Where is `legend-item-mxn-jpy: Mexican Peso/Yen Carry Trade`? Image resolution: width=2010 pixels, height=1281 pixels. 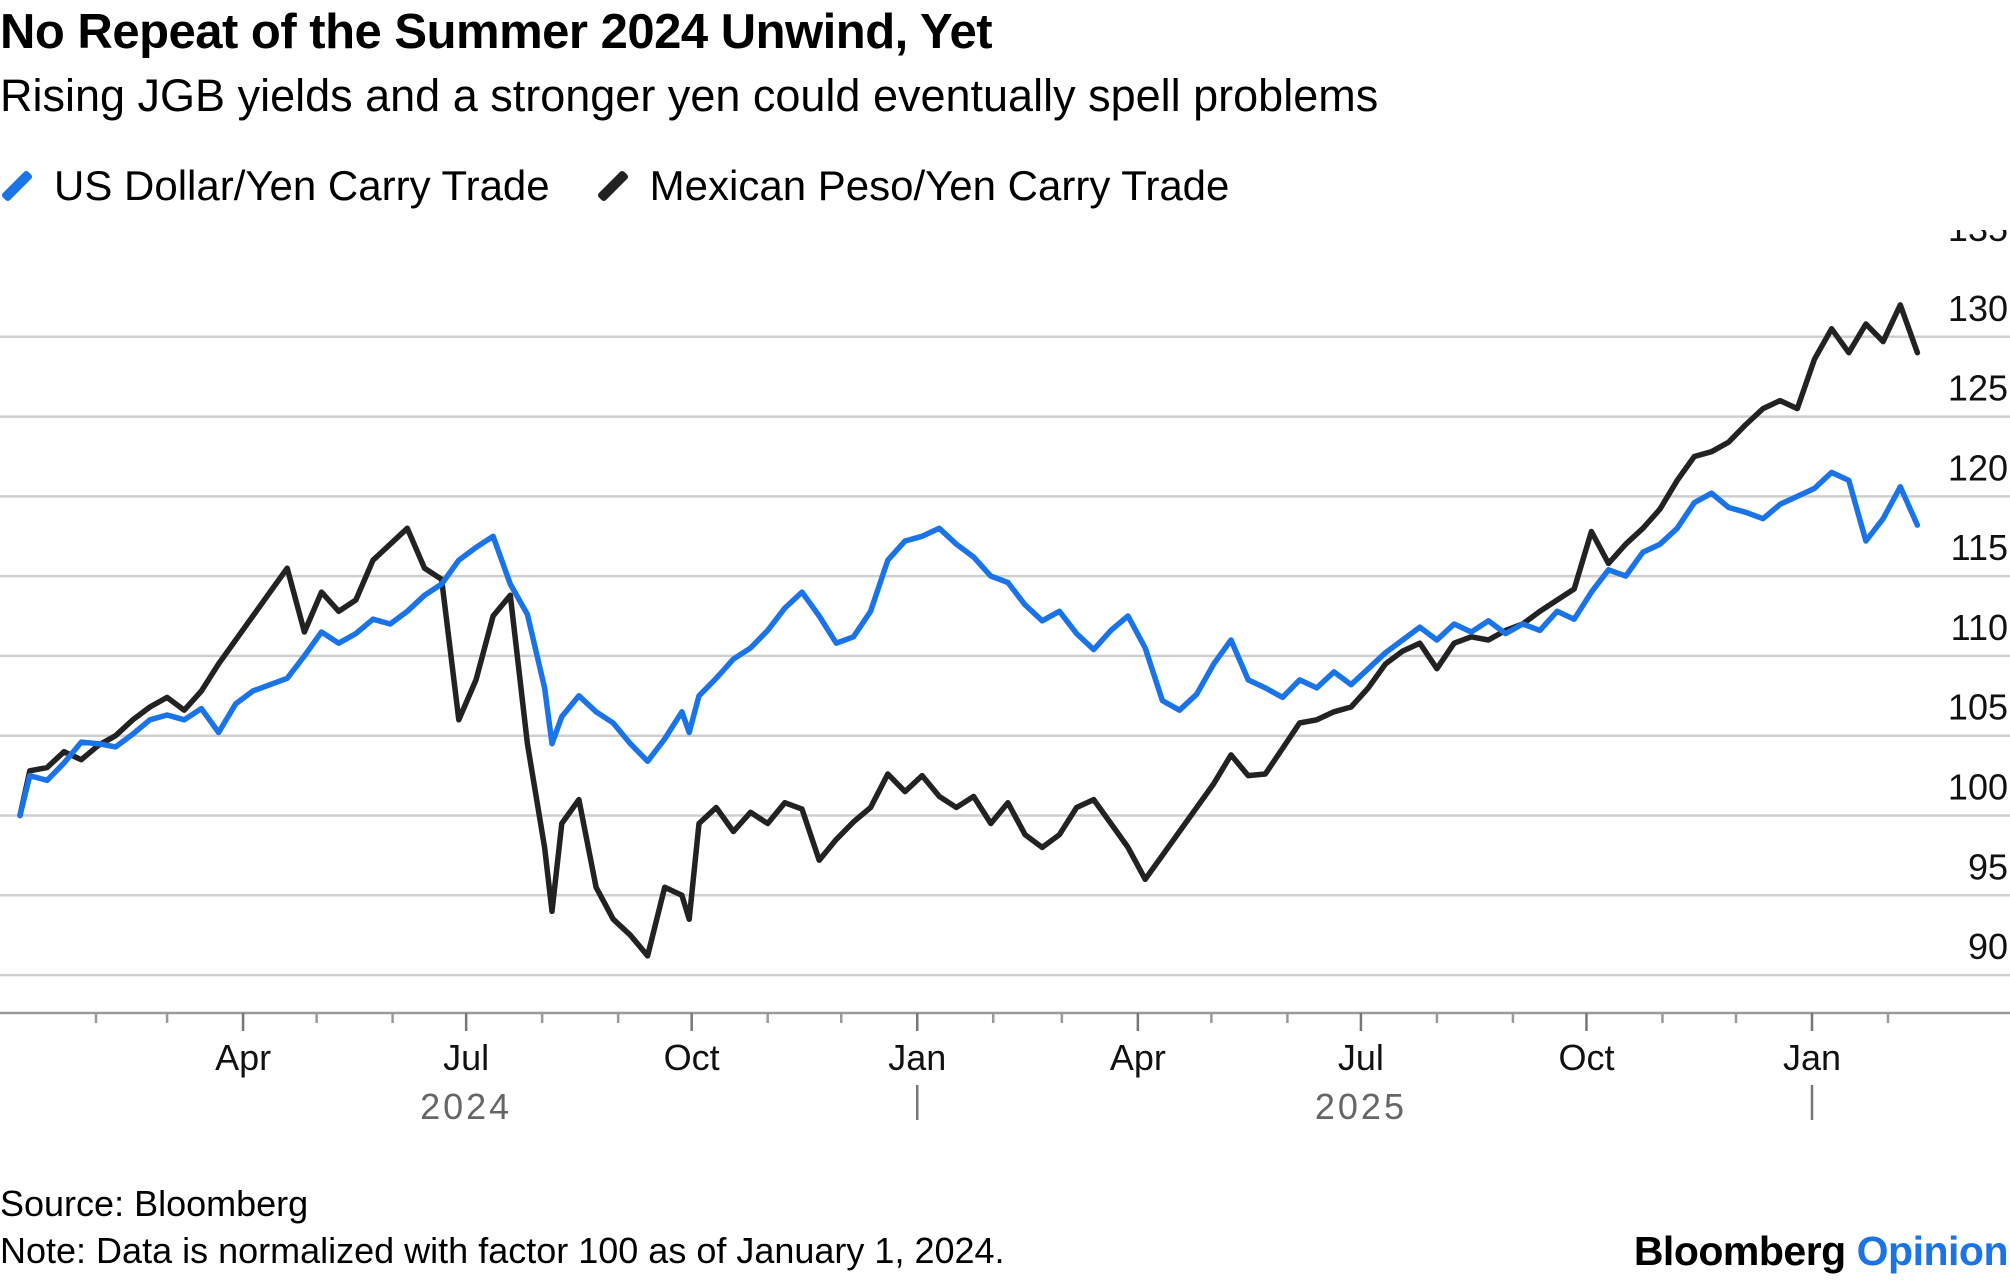
legend-item-mxn-jpy: Mexican Peso/Yen Carry Trade is located at coordinates (913, 186).